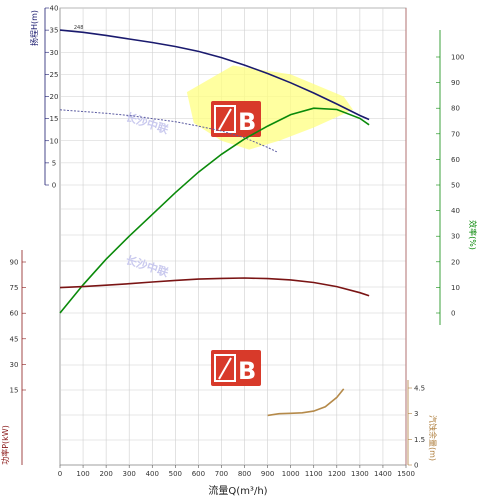 This screenshot has width=487, height=500. Describe the element at coordinates (416, 414) in the screenshot. I see `npsh-tick-label: 3` at that location.